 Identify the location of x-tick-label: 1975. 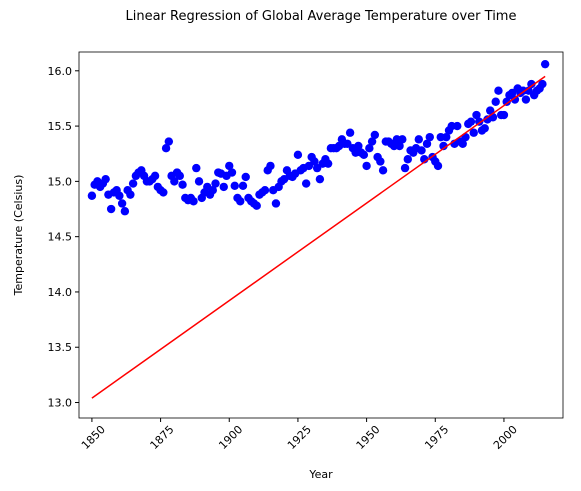
(436, 437).